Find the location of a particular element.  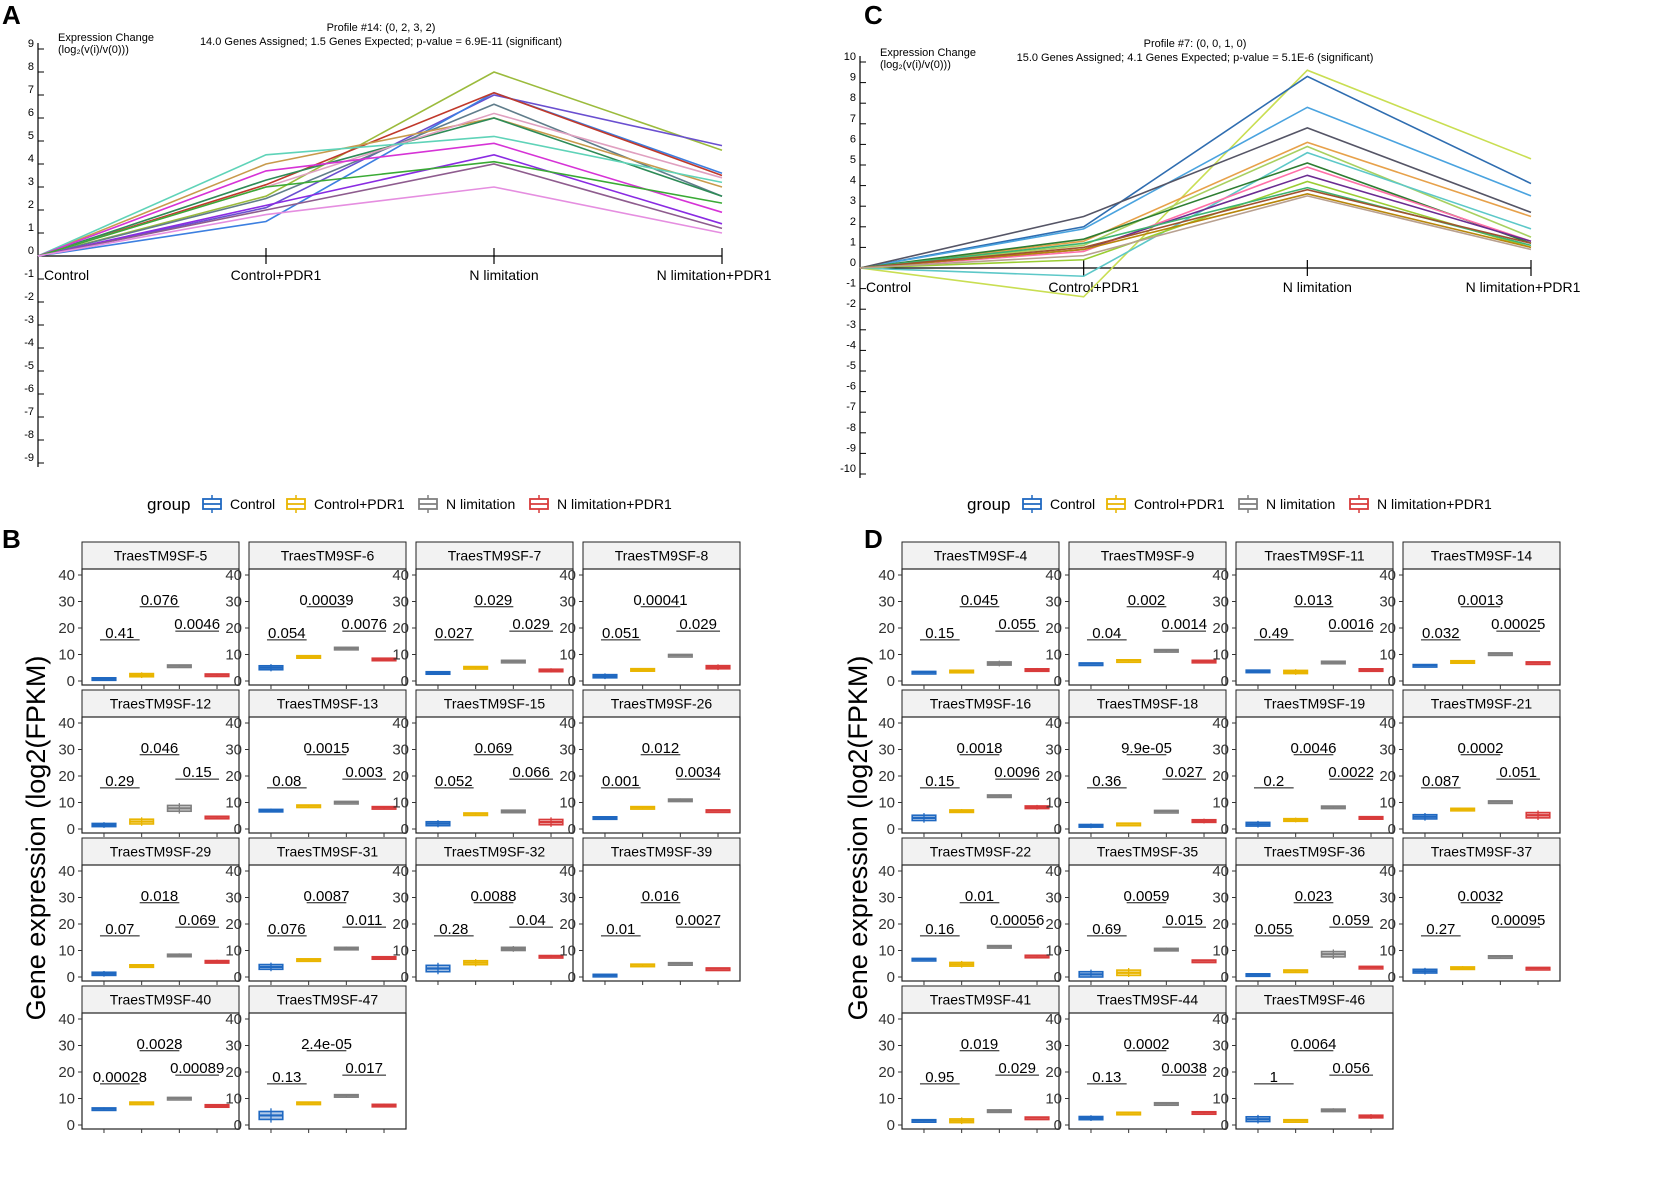

pvalue-label: 0.2 is located at coordinates (1273, 781).